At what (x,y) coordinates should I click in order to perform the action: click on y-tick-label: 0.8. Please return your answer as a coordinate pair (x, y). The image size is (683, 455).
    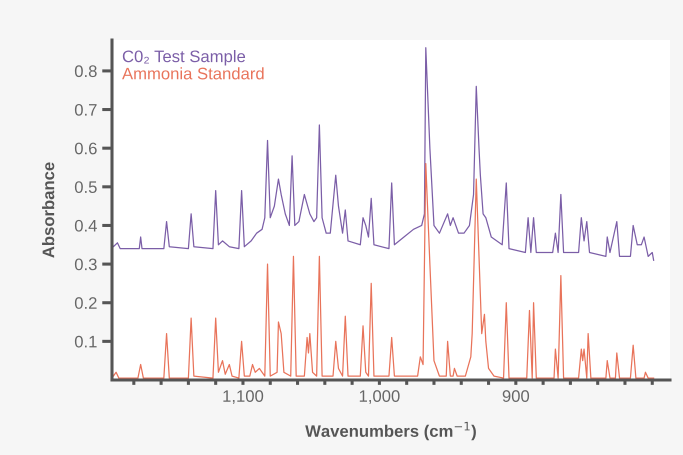
    Looking at the image, I should click on (85, 71).